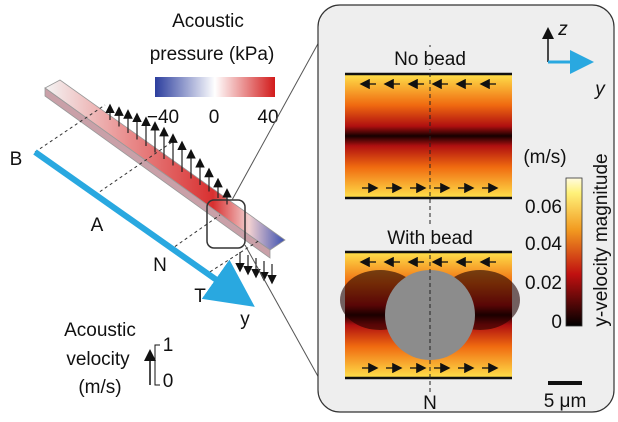  What do you see at coordinates (168, 381) in the screenshot?
I see `legend-tick: 0` at bounding box center [168, 381].